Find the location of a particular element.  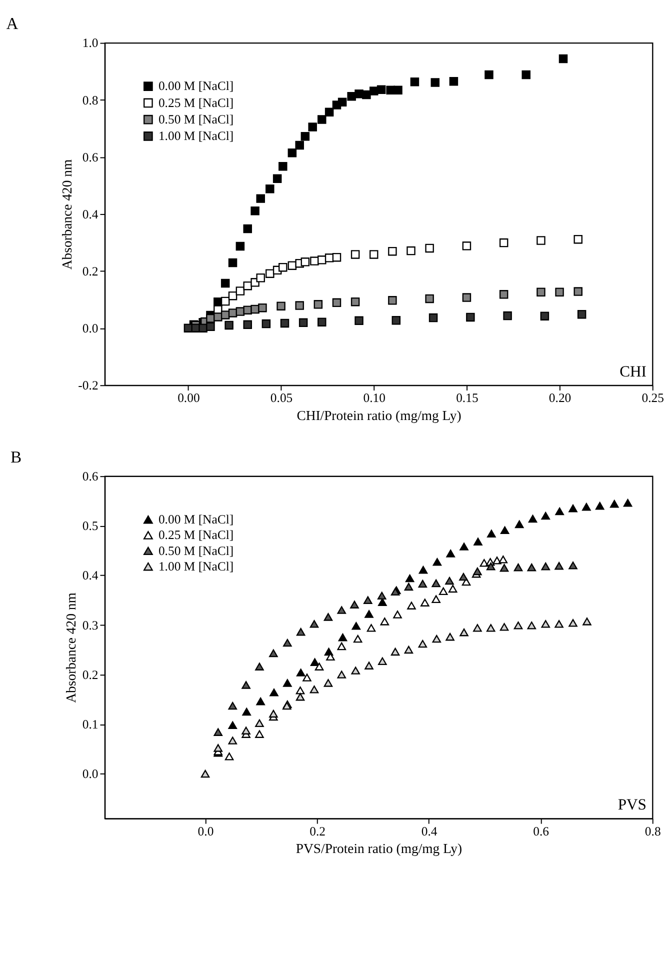

chart-title: B is located at coordinates (16, 456).